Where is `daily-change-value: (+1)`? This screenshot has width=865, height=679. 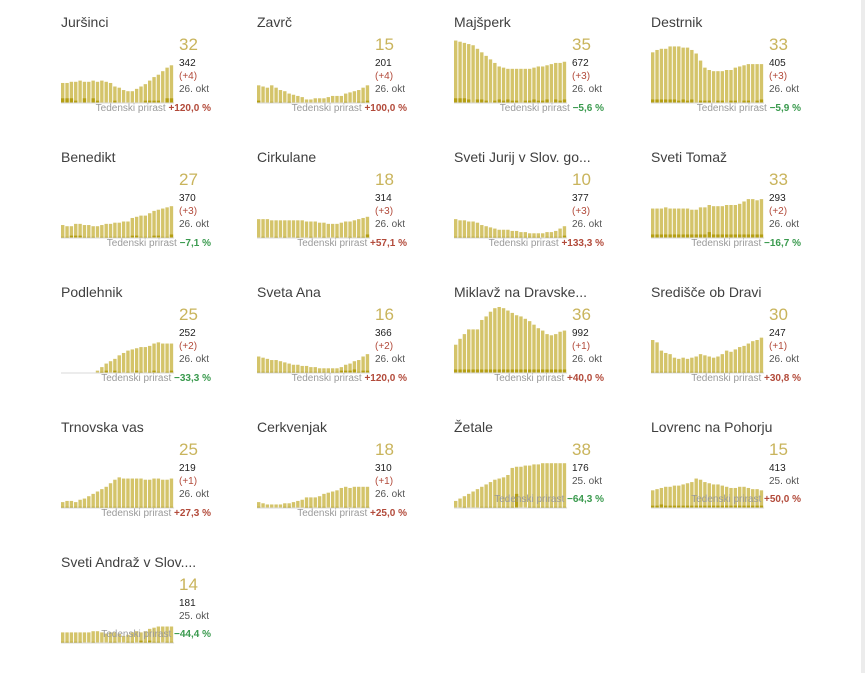 daily-change-value: (+1) is located at coordinates (384, 481).